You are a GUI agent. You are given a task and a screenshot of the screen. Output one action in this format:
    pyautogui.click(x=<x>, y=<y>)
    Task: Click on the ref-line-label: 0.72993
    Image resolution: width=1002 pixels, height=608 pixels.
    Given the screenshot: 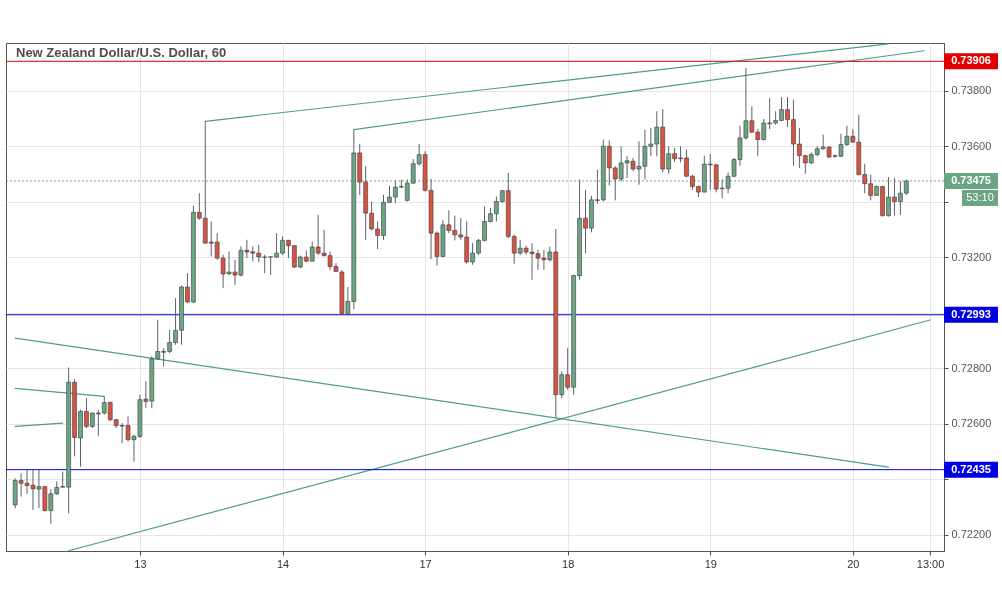 What is the action you would take?
    pyautogui.click(x=971, y=313)
    